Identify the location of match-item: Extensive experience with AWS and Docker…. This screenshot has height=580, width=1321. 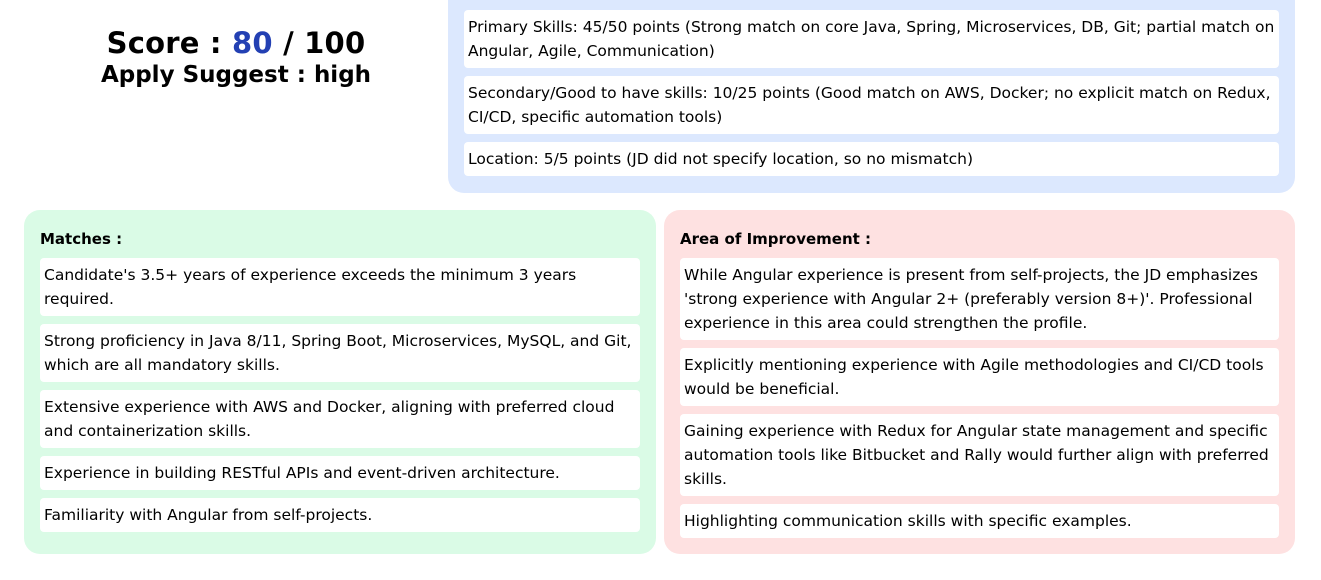
(340, 419).